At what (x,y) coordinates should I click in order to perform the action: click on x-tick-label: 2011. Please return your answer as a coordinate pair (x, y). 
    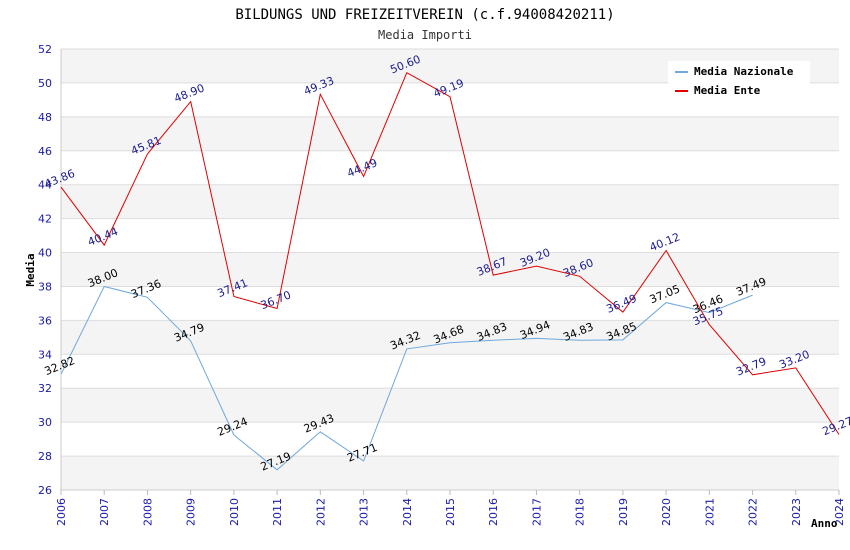
    Looking at the image, I should click on (277, 512).